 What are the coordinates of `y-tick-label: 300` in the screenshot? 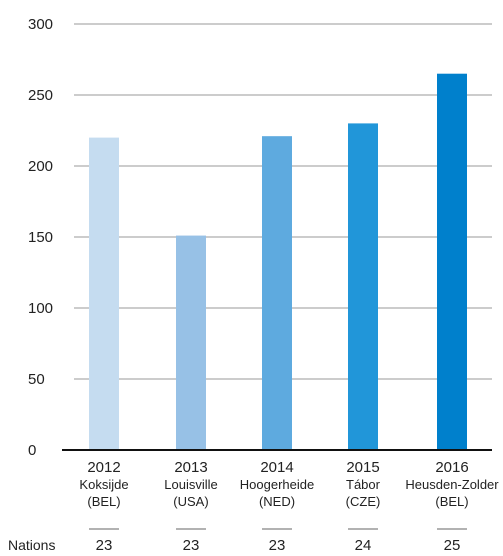 It's located at (40, 24).